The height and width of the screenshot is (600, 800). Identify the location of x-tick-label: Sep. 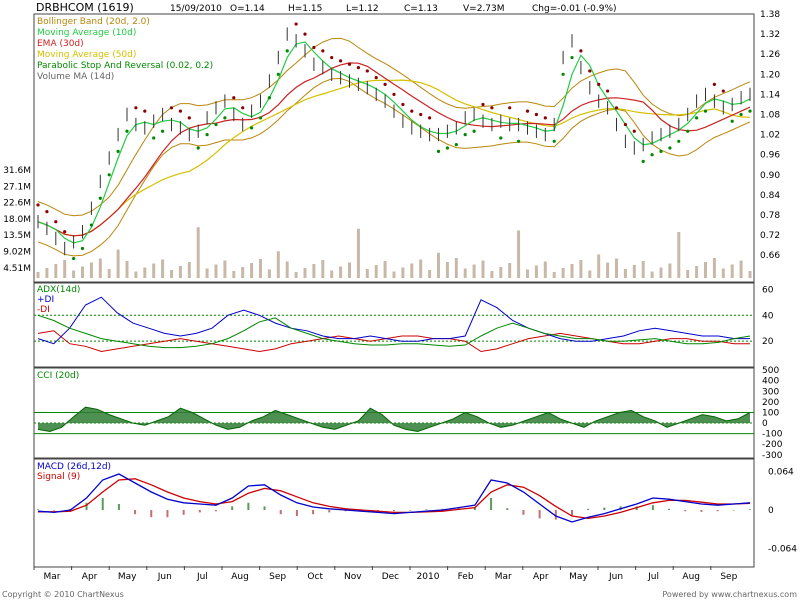
(728, 577).